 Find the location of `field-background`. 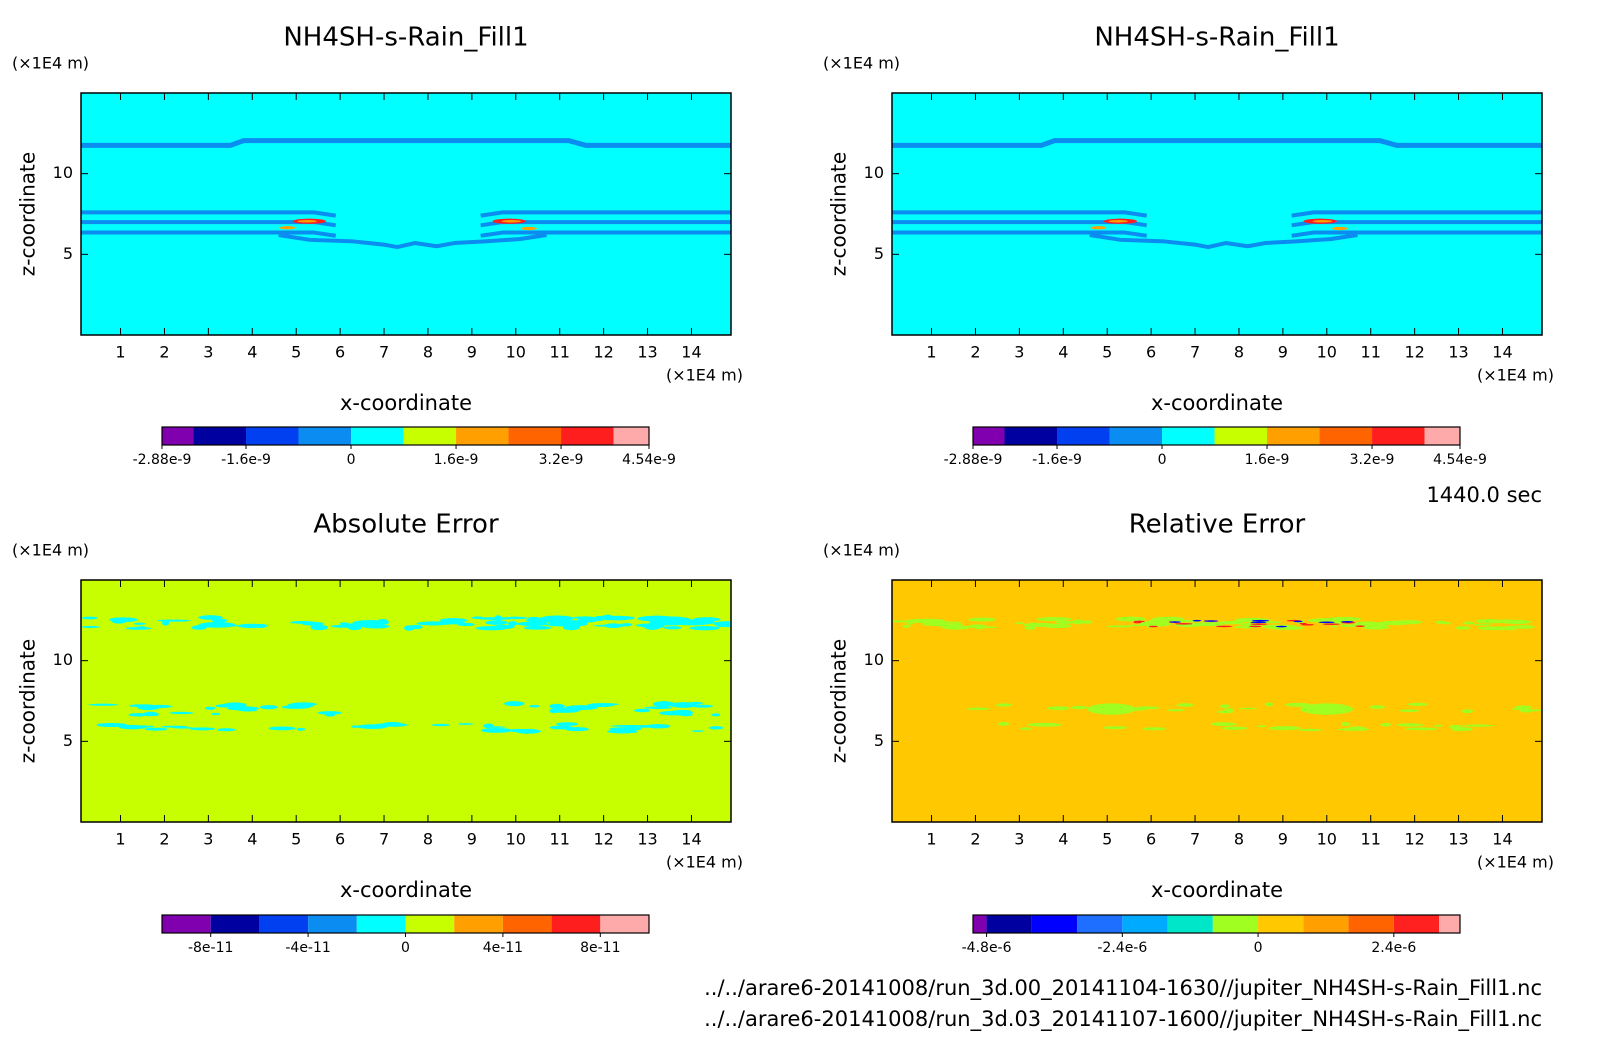

field-background is located at coordinates (1217, 701).